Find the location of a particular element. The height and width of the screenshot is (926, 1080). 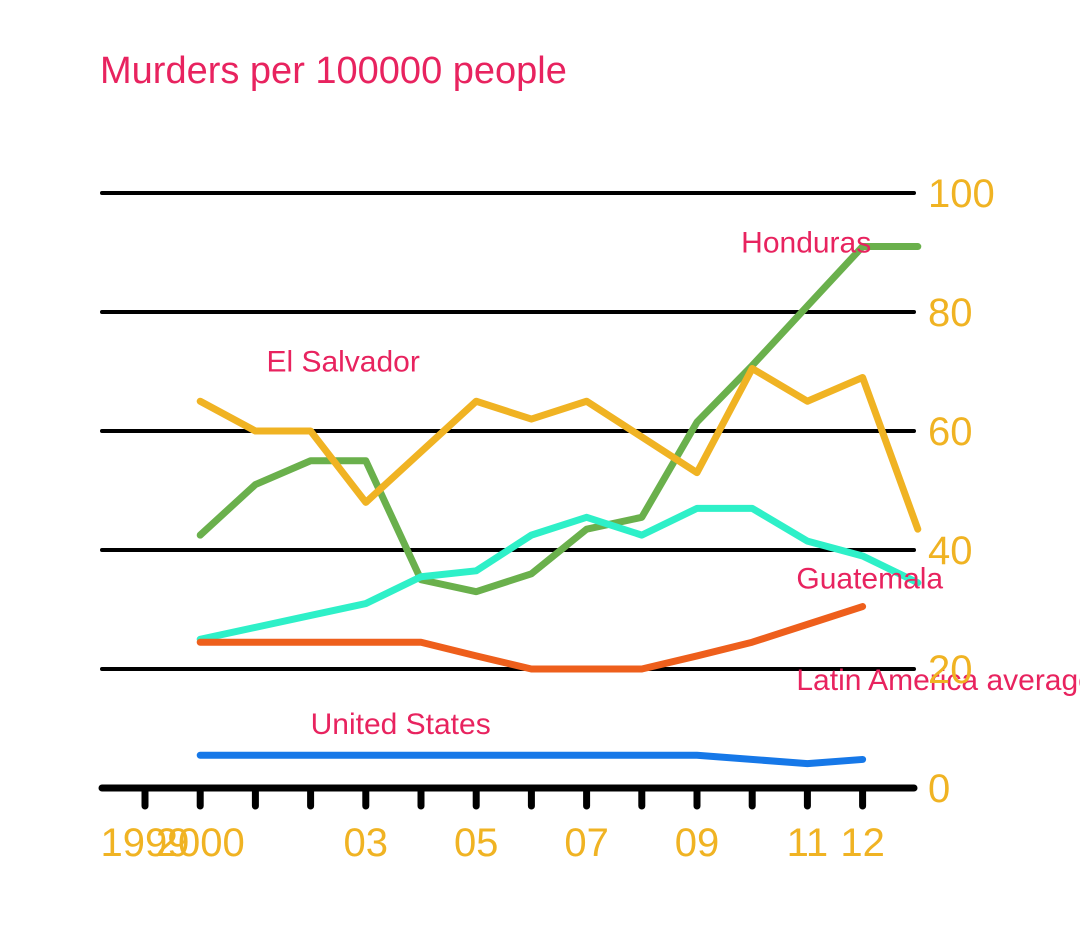

series-label-united-states: United States is located at coordinates (401, 724).